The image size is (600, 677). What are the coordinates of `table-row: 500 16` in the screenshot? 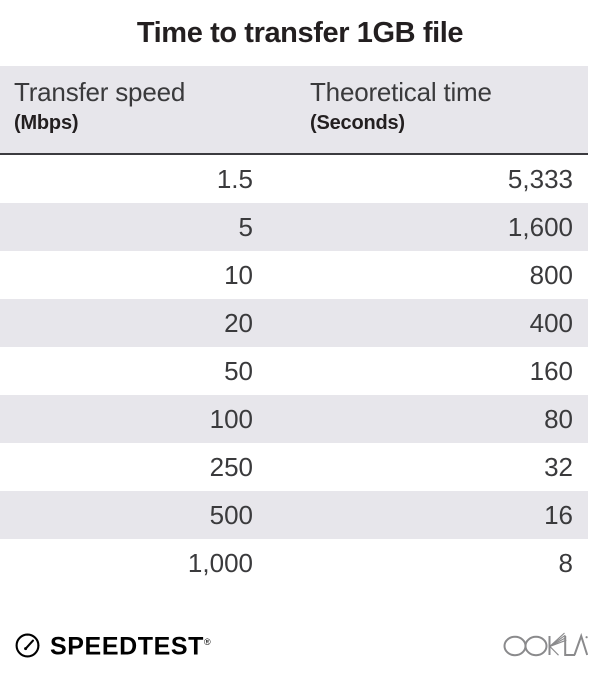 It's located at (294, 515).